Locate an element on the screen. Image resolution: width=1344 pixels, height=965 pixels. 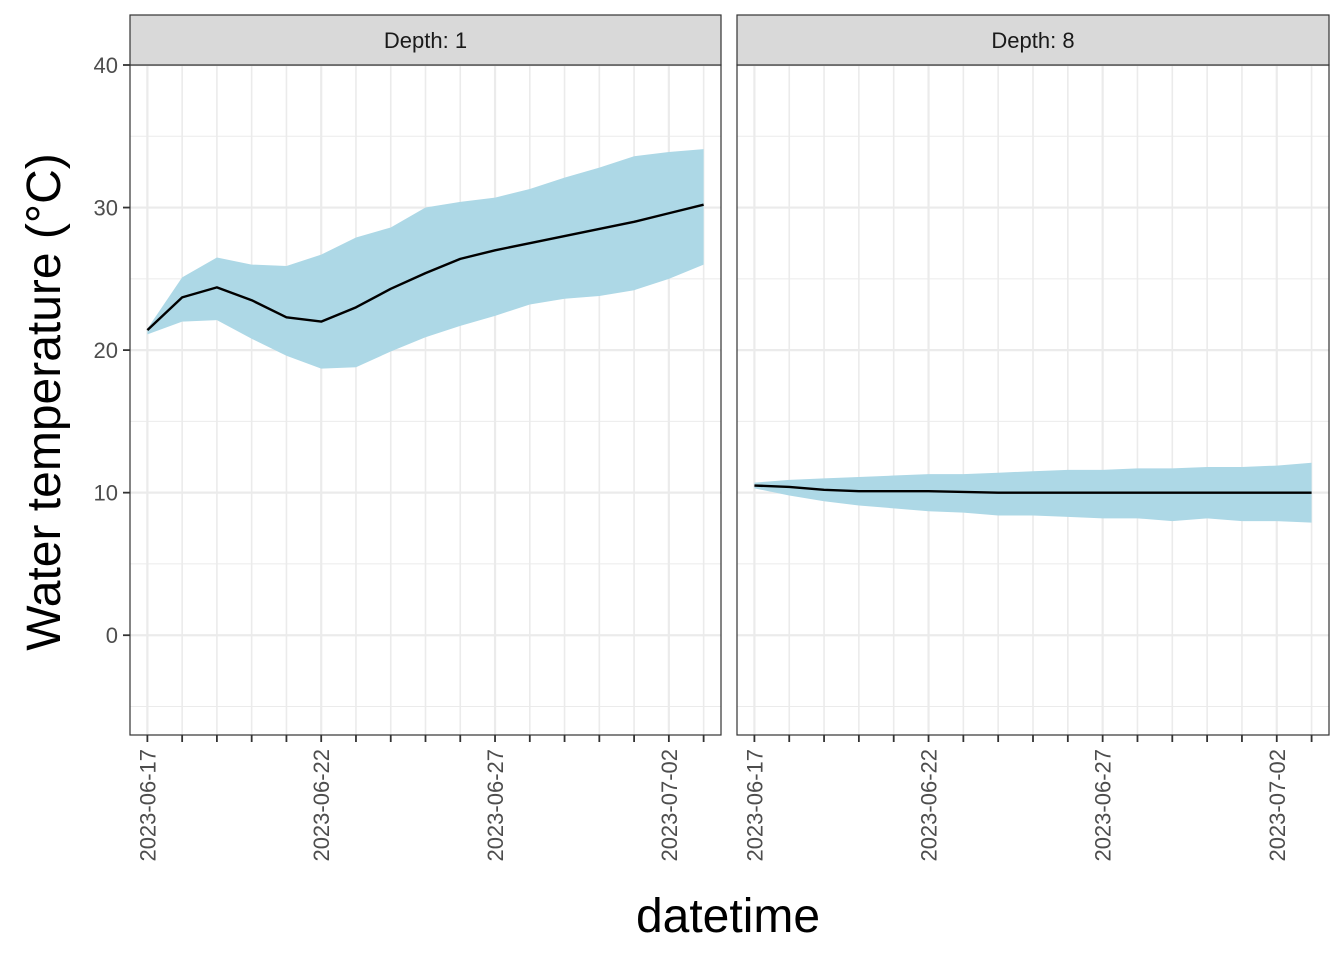
y-tick-label: 20 is located at coordinates (106, 350).